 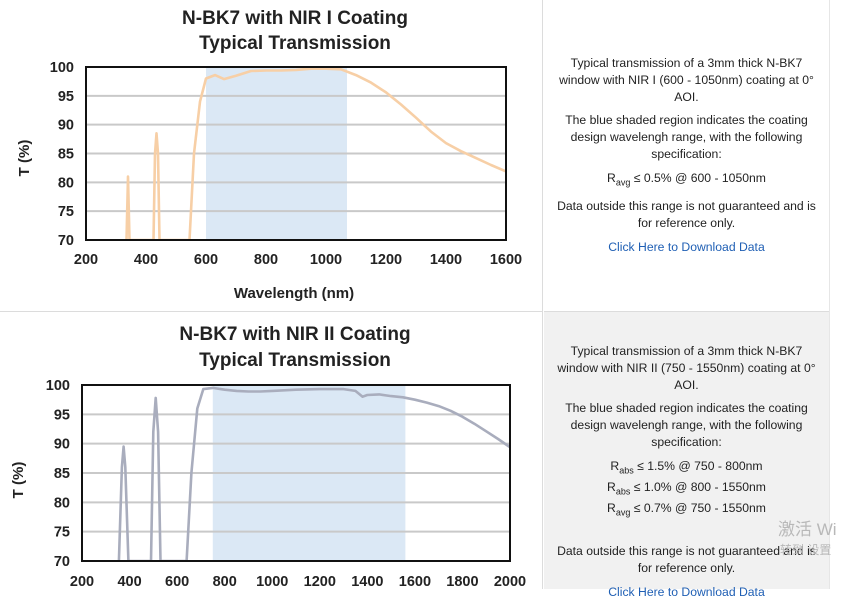 What do you see at coordinates (295, 18) in the screenshot?
I see `chart-title-line1: N-BK7 with NIR I Coating` at bounding box center [295, 18].